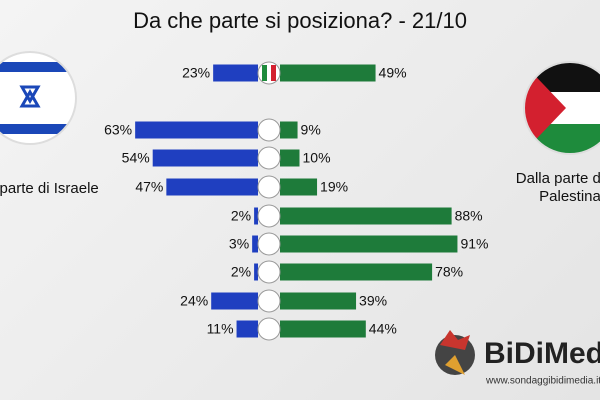 The height and width of the screenshot is (400, 600). I want to click on value-label-left: 11%, so click(220, 329).